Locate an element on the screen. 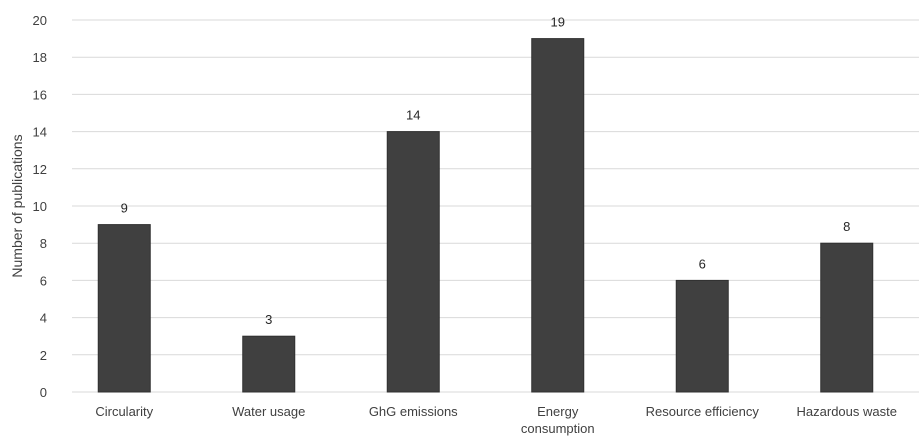  y-axis-ticks: 0 2 4 6 8 10 12 14 16 18 20 is located at coordinates (40, 206).